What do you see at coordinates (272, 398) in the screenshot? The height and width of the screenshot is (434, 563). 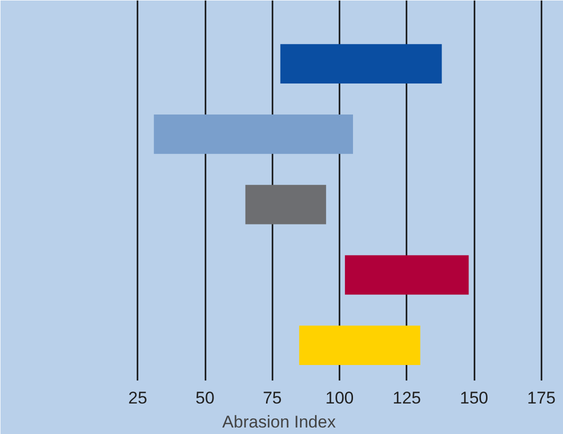 I see `x-tick-label: 75` at bounding box center [272, 398].